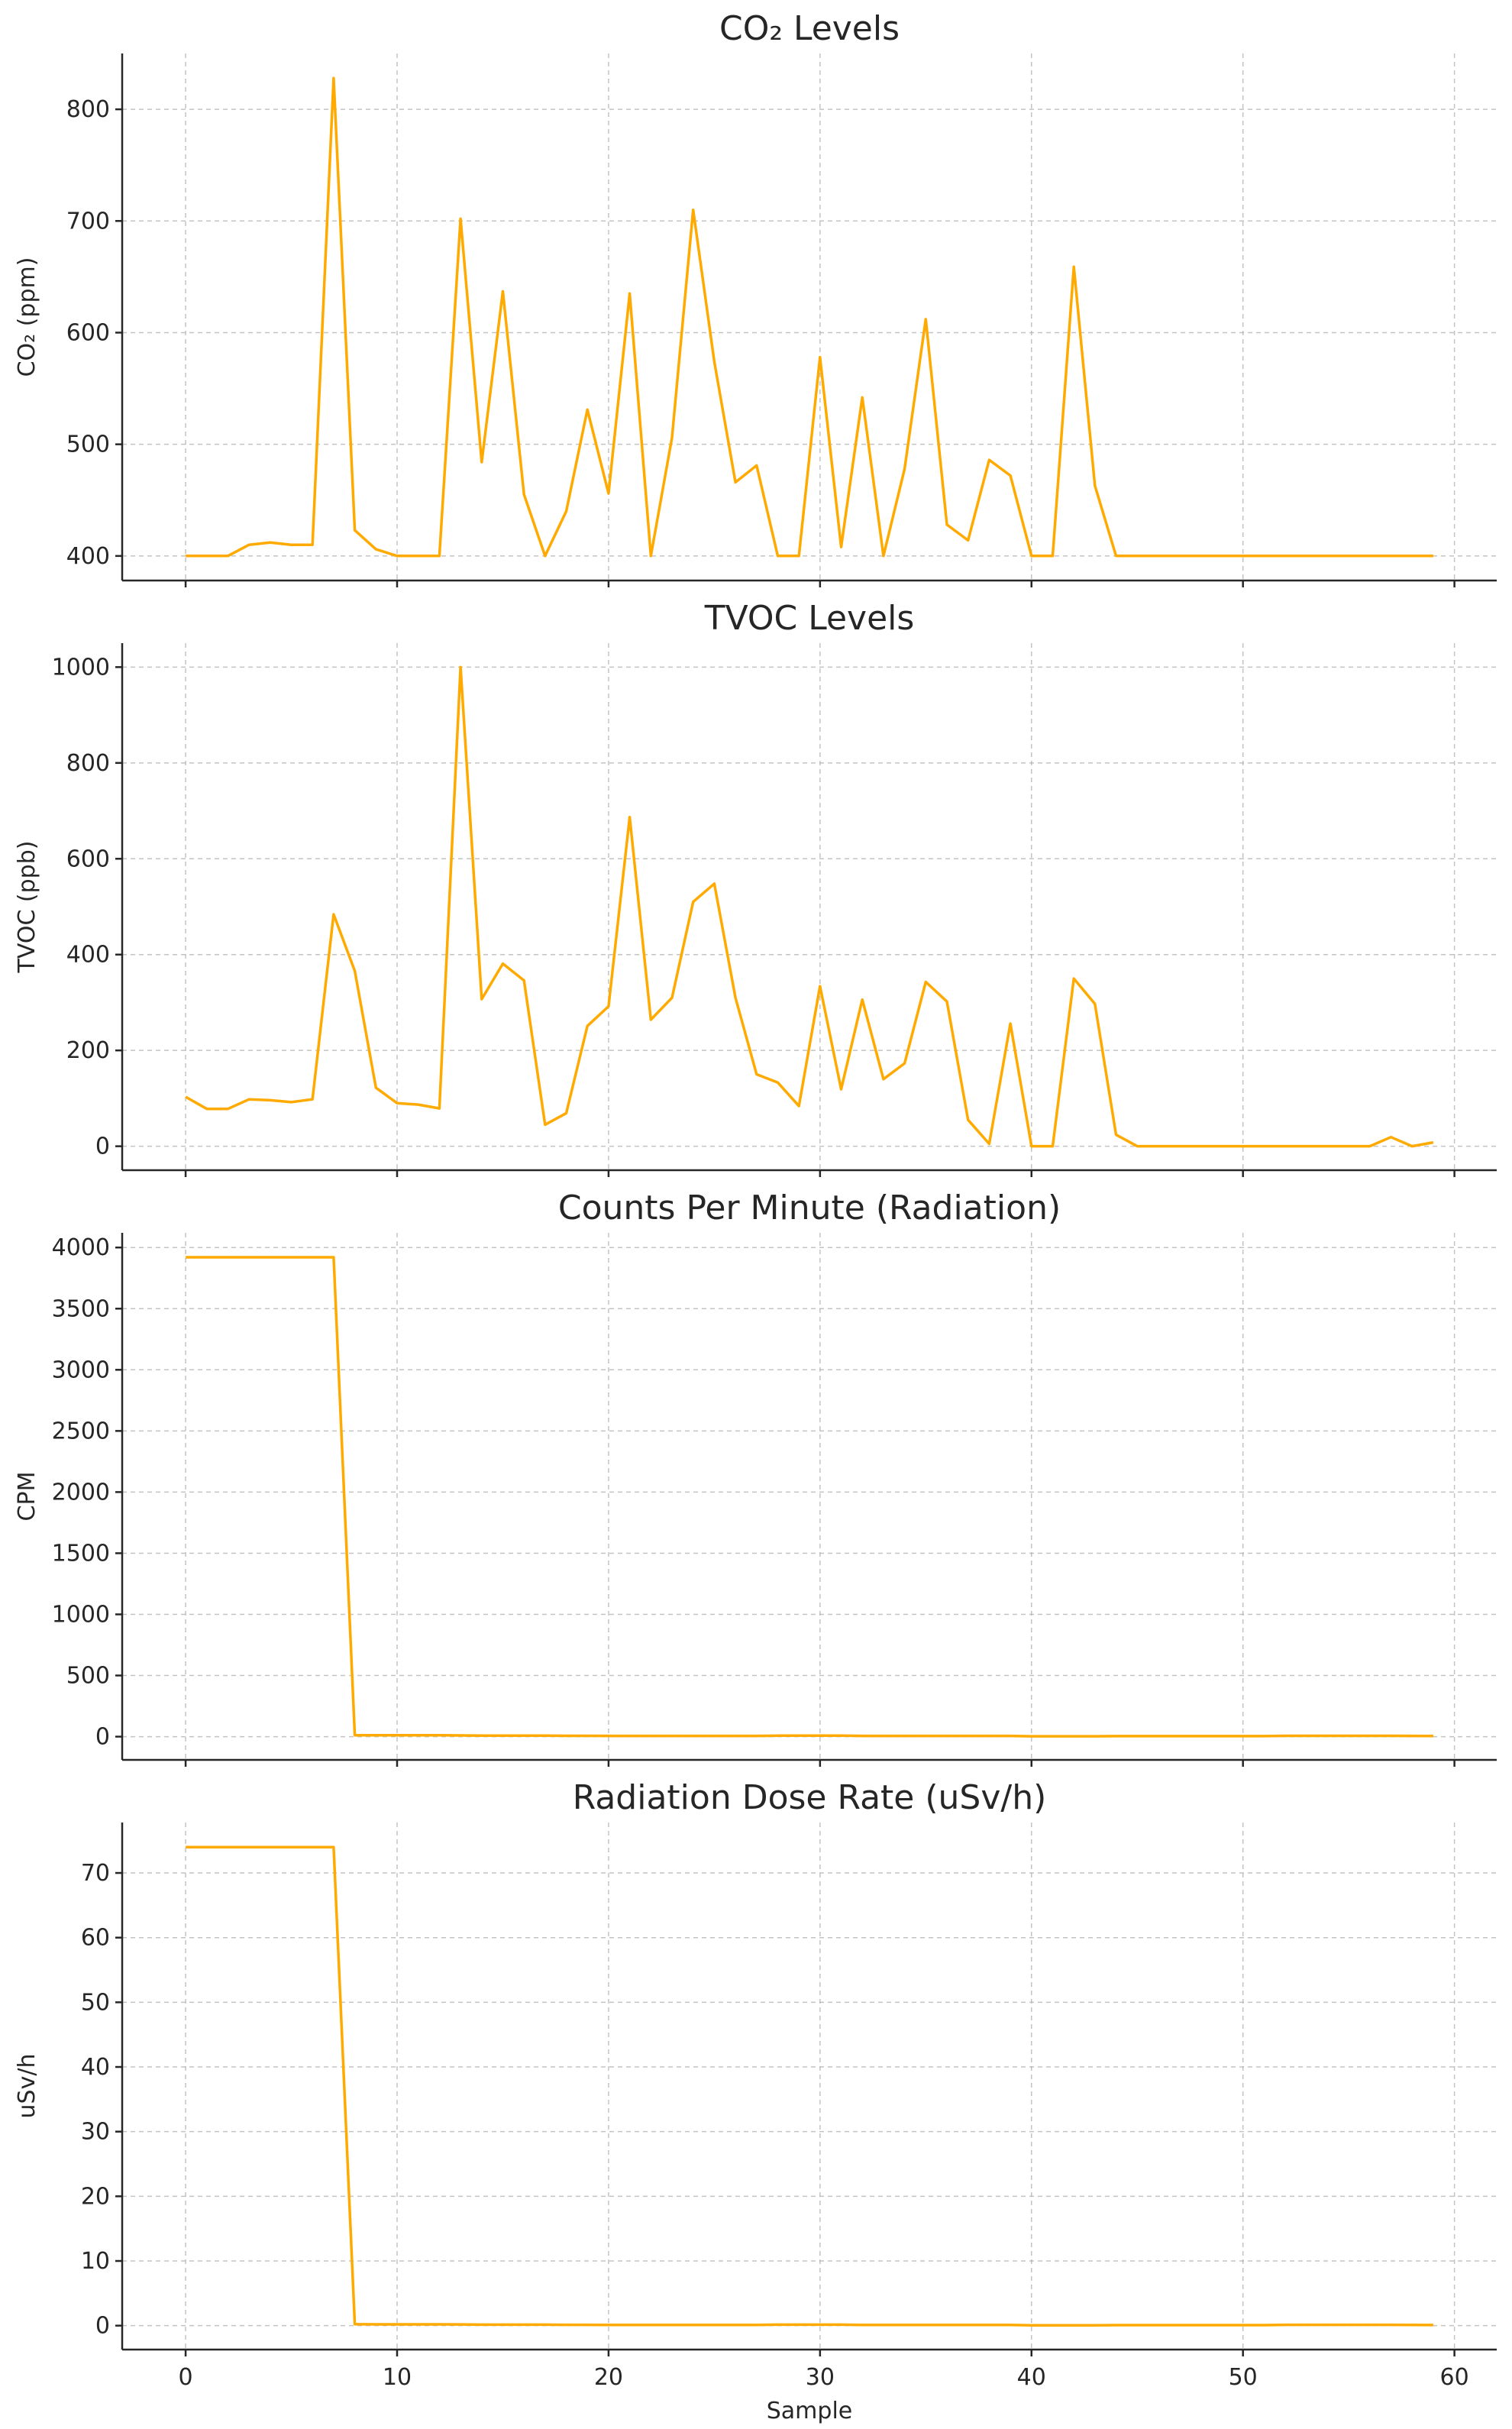 This screenshot has height=2429, width=1512. What do you see at coordinates (810, 618) in the screenshot?
I see `chart-title: TVOC Levels` at bounding box center [810, 618].